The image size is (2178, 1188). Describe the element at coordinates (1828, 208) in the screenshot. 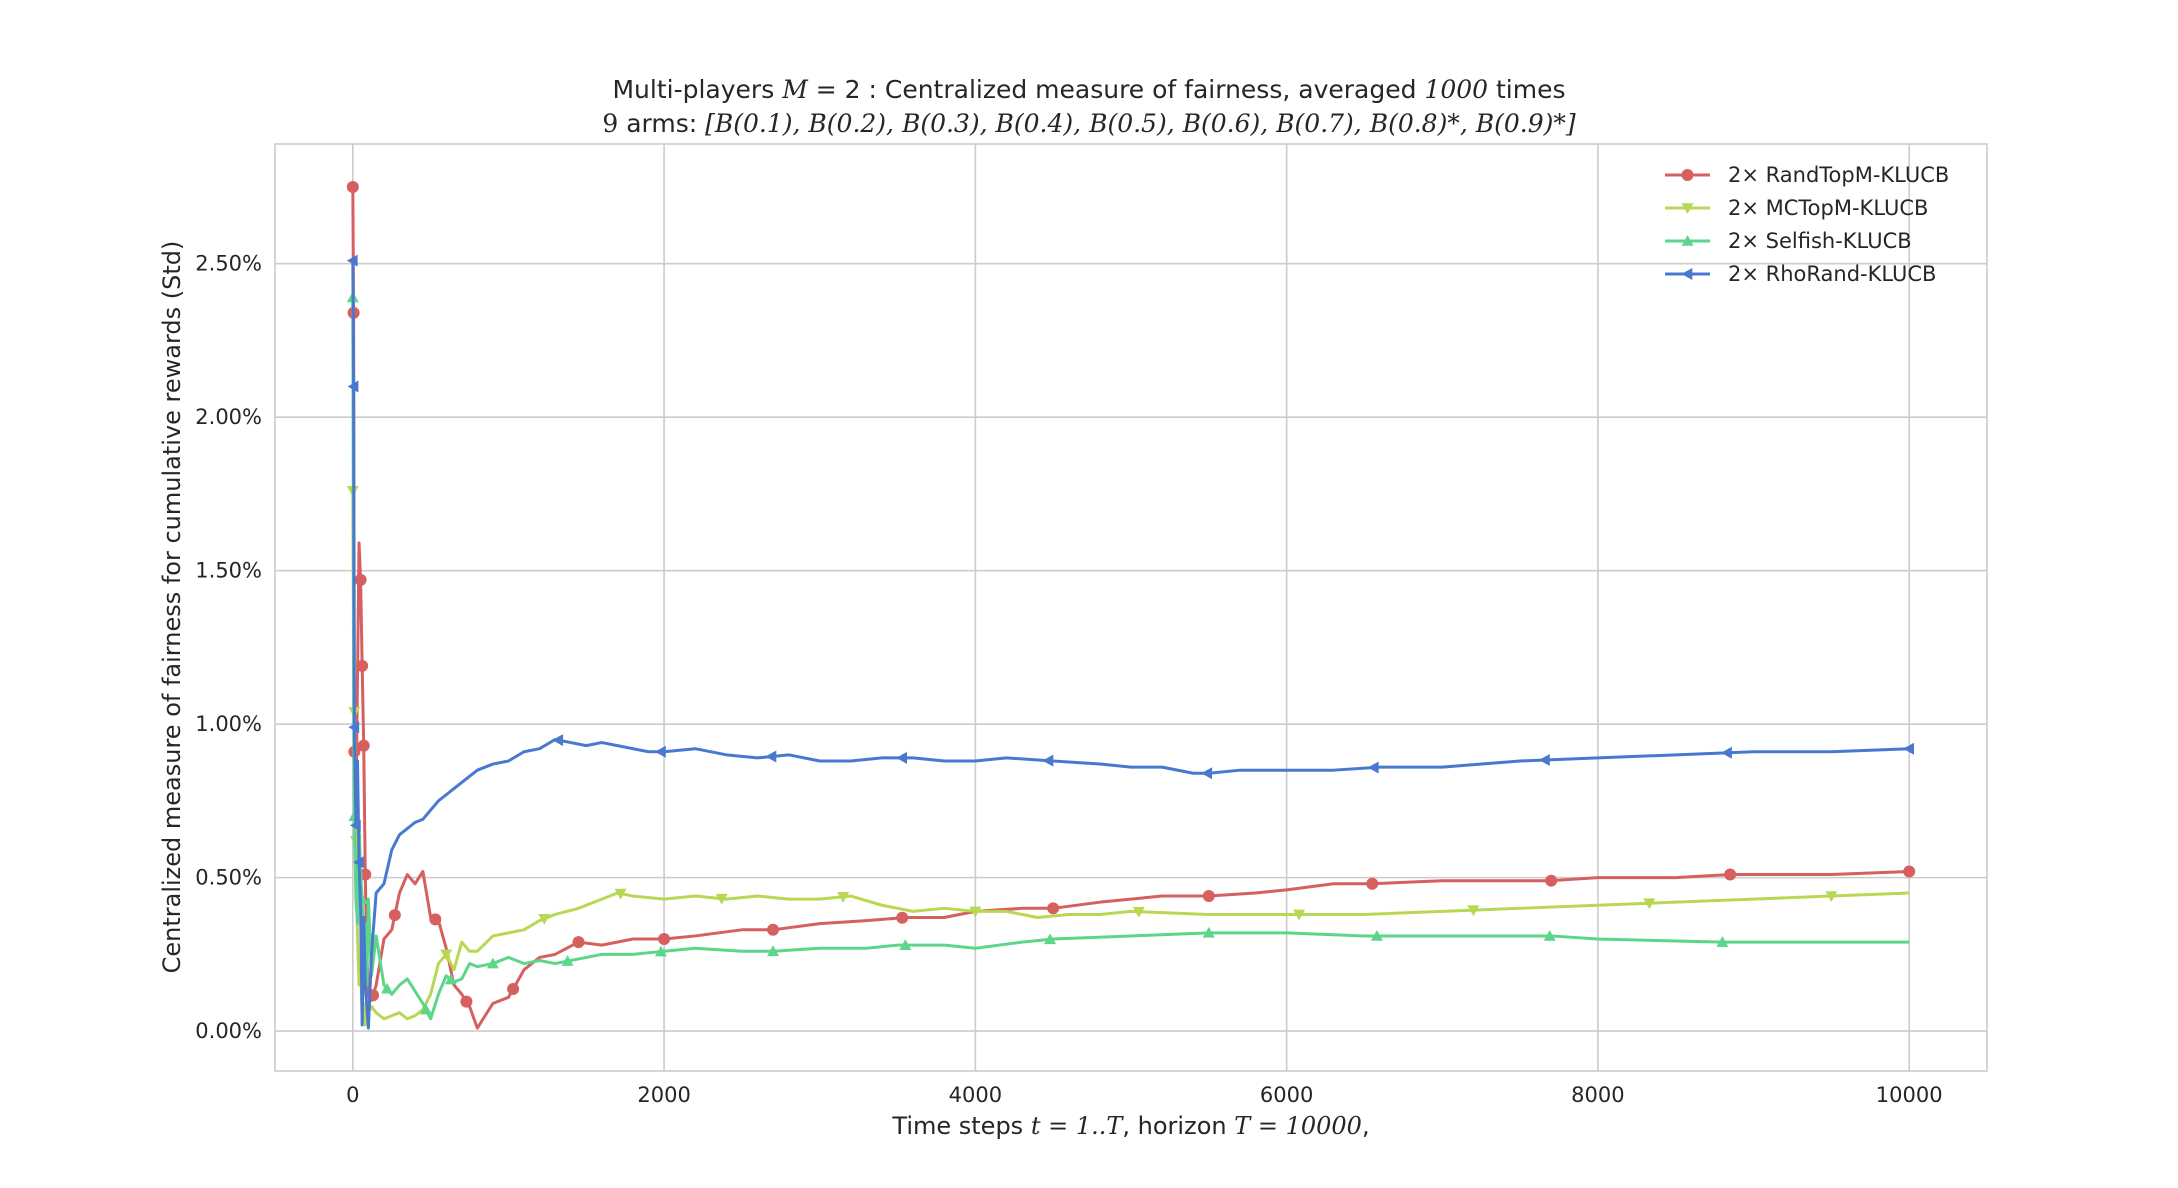

I see `legend-label: 2× MCTopM-KLUCB` at that location.